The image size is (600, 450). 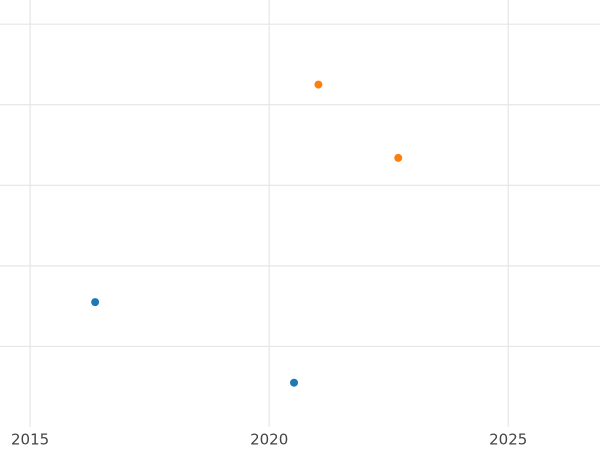 What do you see at coordinates (508, 440) in the screenshot?
I see `x-tick-label: 2025` at bounding box center [508, 440].